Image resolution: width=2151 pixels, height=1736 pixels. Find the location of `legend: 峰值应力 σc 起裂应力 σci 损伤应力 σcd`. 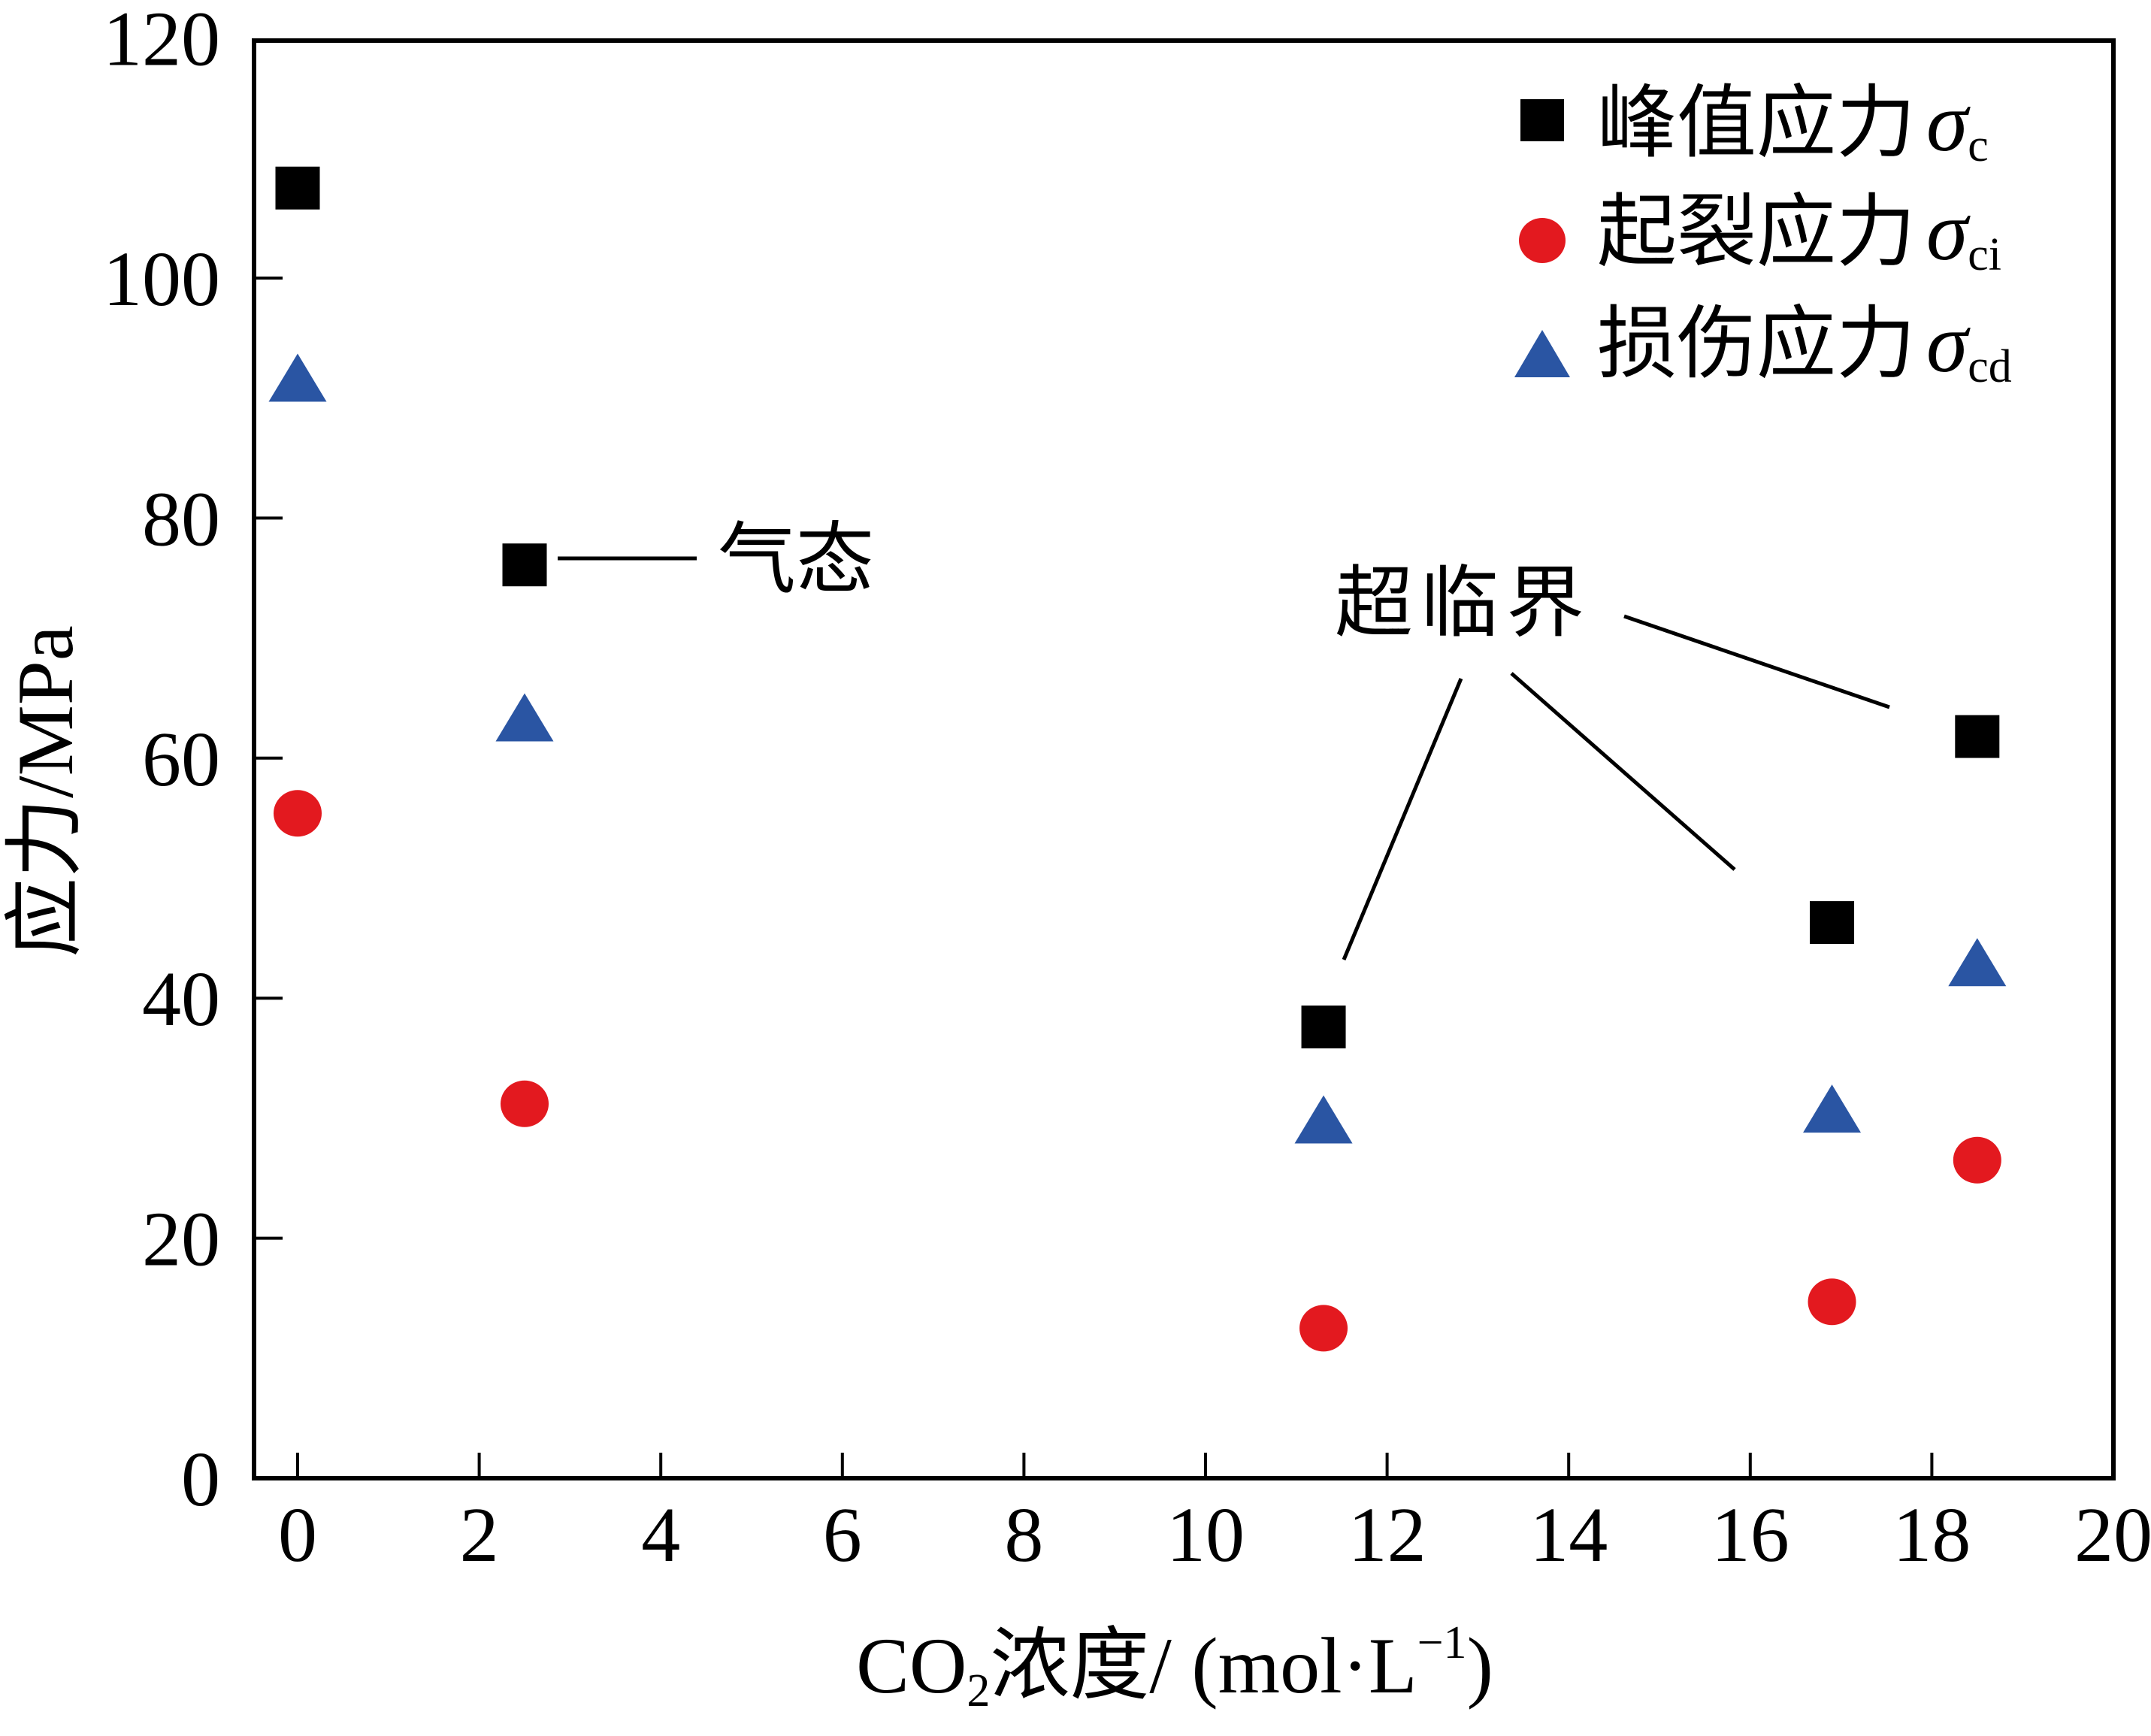

legend: 峰值应力 σc 起裂应力 σci 损伤应力 σcd is located at coordinates (1763, 234).